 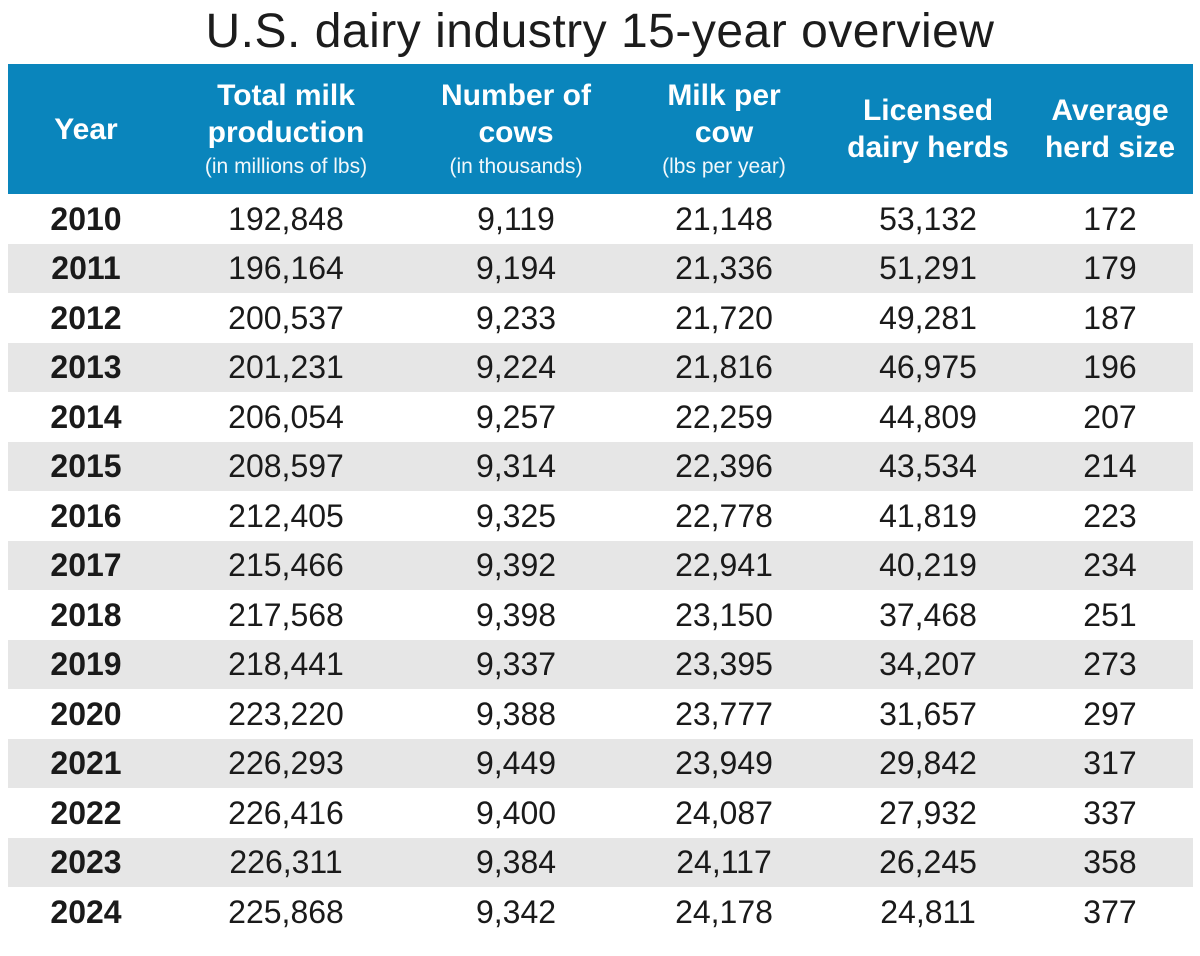 I want to click on average-herd-size-cell: 251, so click(x=1110, y=614).